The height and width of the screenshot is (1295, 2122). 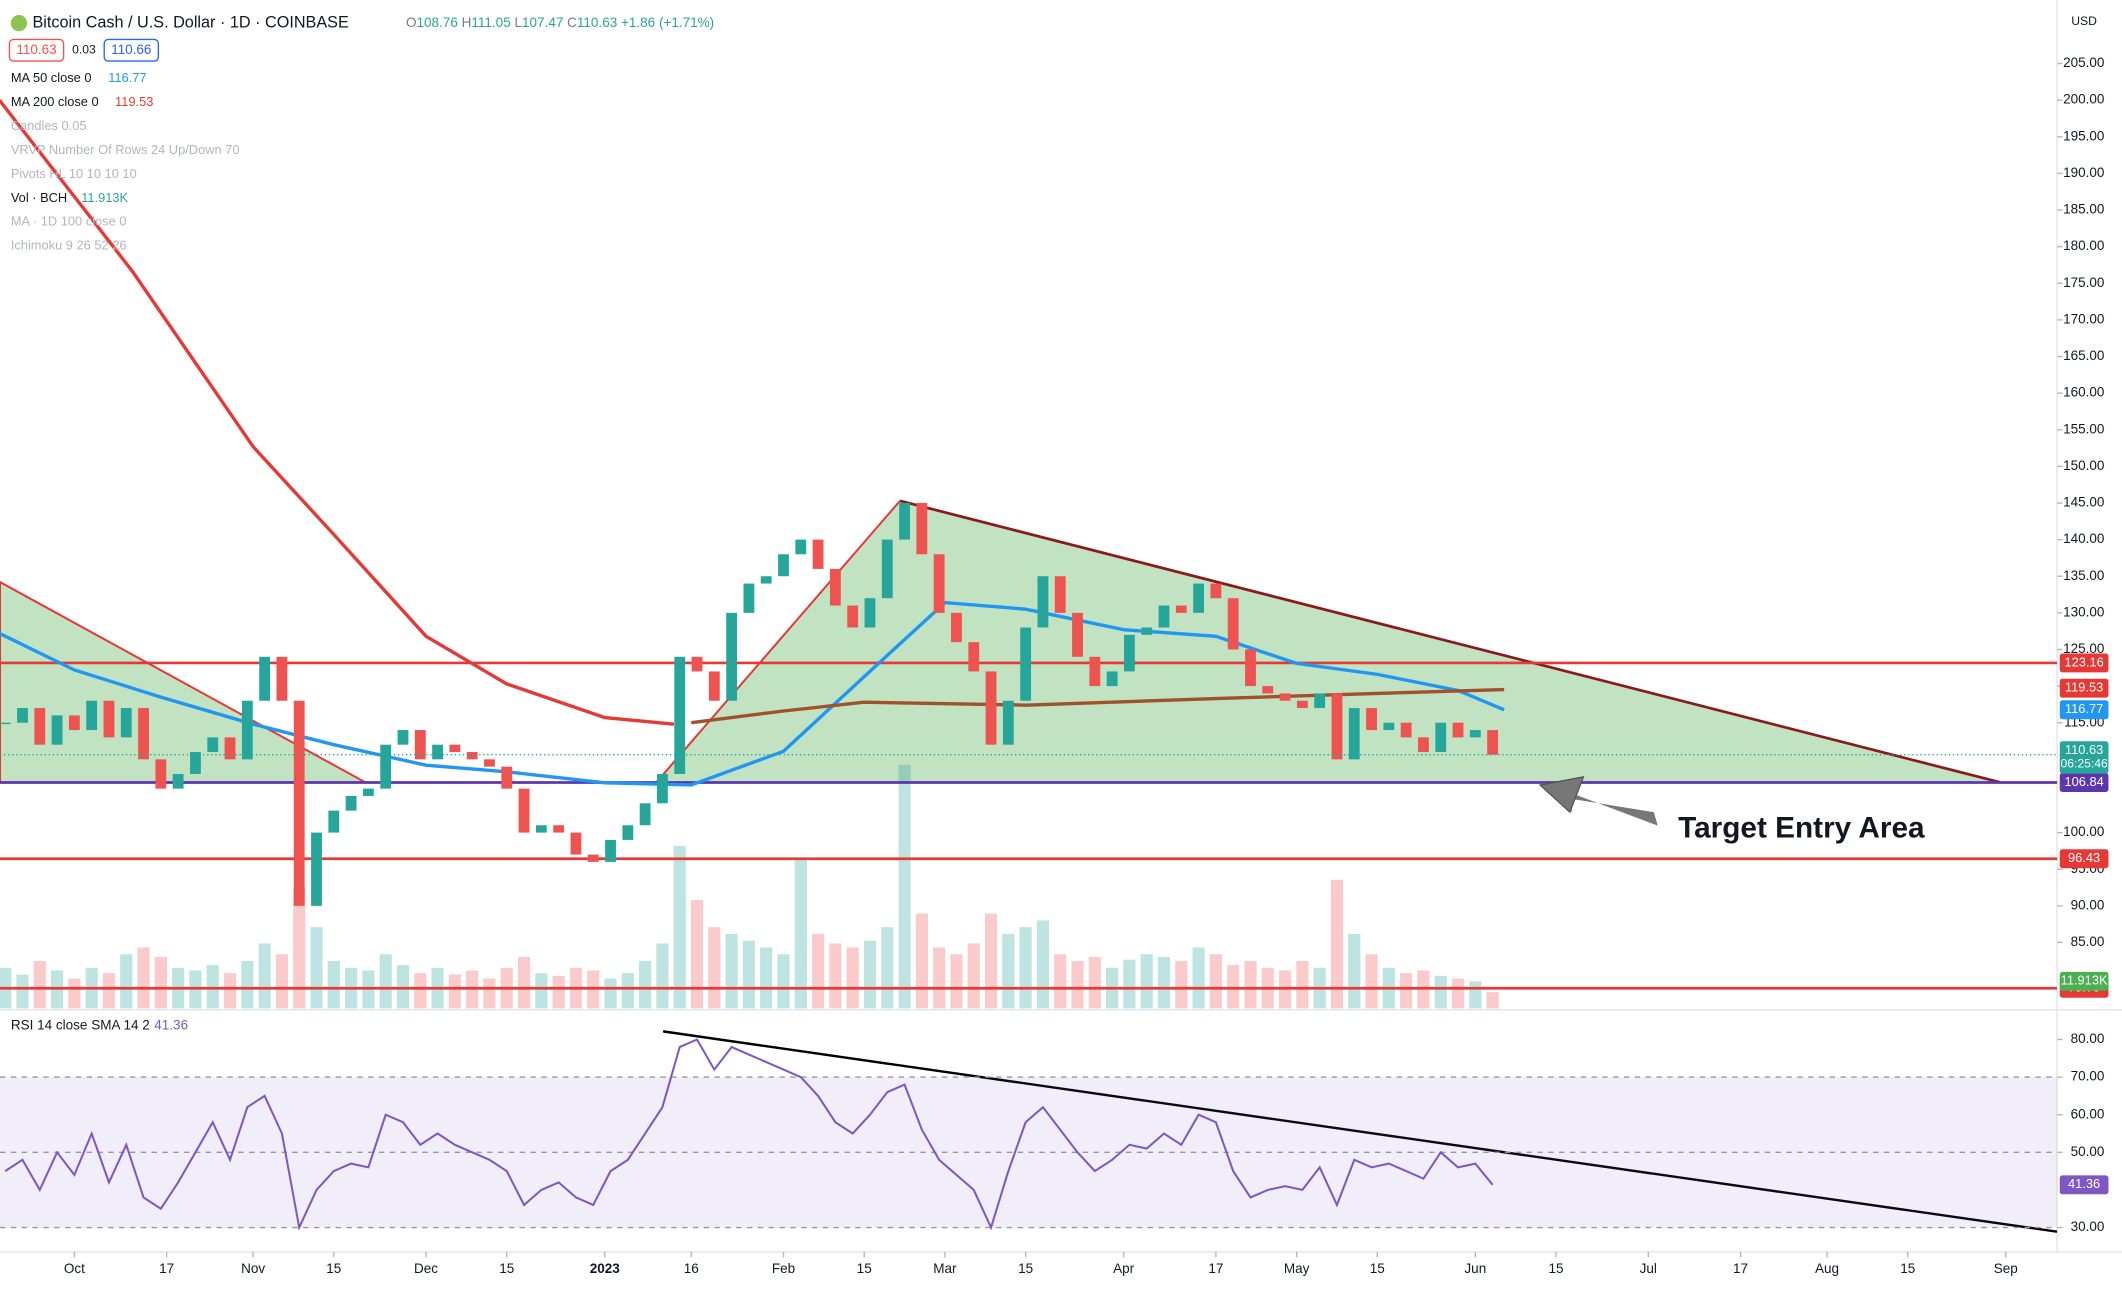 What do you see at coordinates (104, 197) in the screenshot?
I see `indicator-value: 11.913K` at bounding box center [104, 197].